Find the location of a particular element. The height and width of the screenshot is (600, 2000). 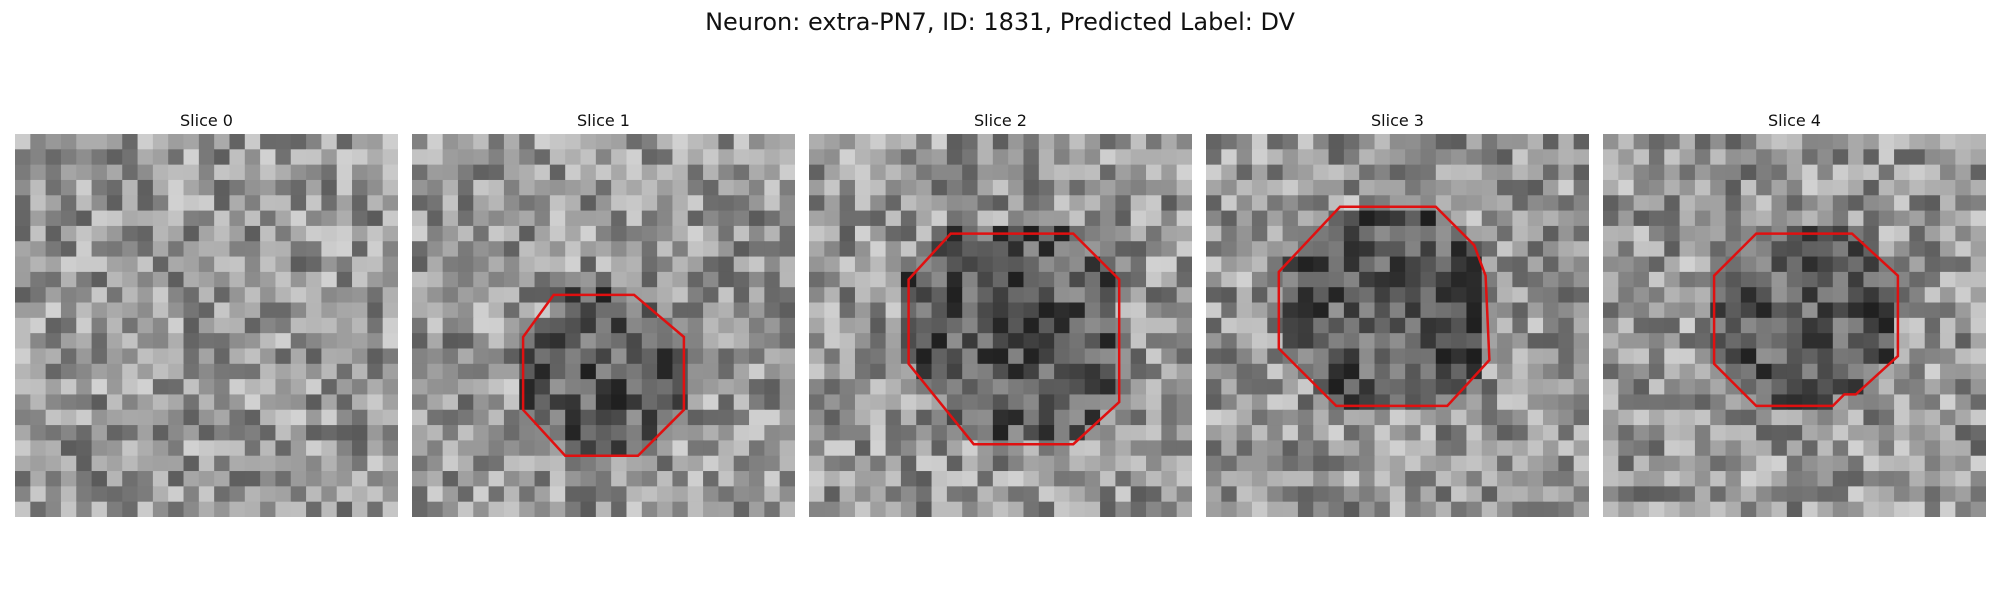

slice-title: Slice 0 is located at coordinates (206, 120).